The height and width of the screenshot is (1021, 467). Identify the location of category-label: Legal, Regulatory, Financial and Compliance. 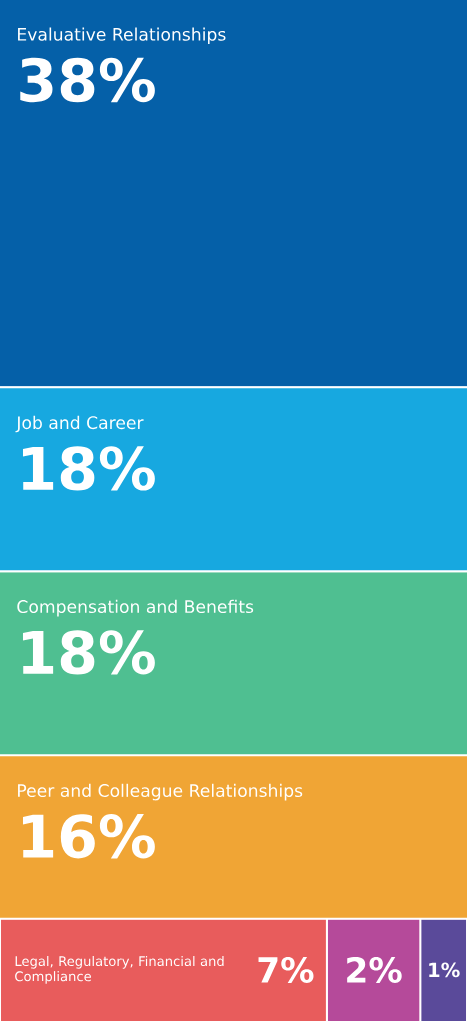
(119, 969).